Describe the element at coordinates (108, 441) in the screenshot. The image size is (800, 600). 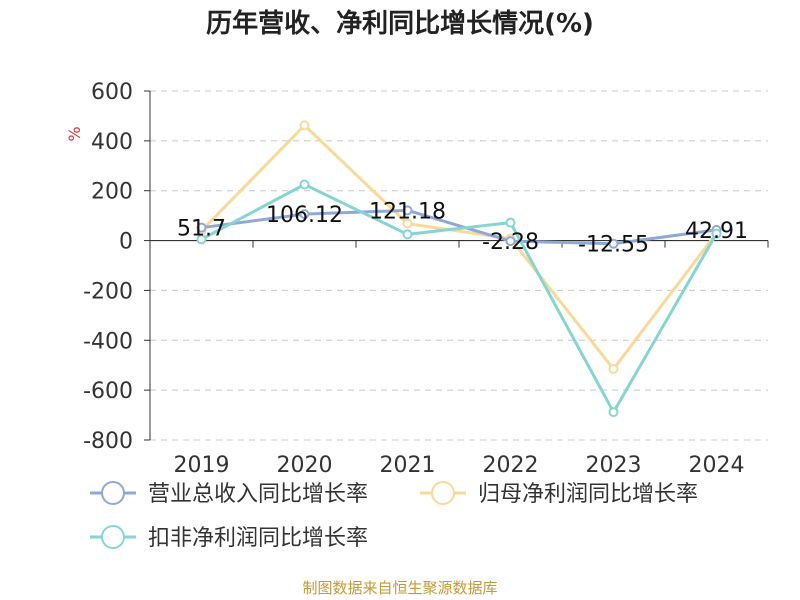
I see `y-tick-label: -800` at that location.